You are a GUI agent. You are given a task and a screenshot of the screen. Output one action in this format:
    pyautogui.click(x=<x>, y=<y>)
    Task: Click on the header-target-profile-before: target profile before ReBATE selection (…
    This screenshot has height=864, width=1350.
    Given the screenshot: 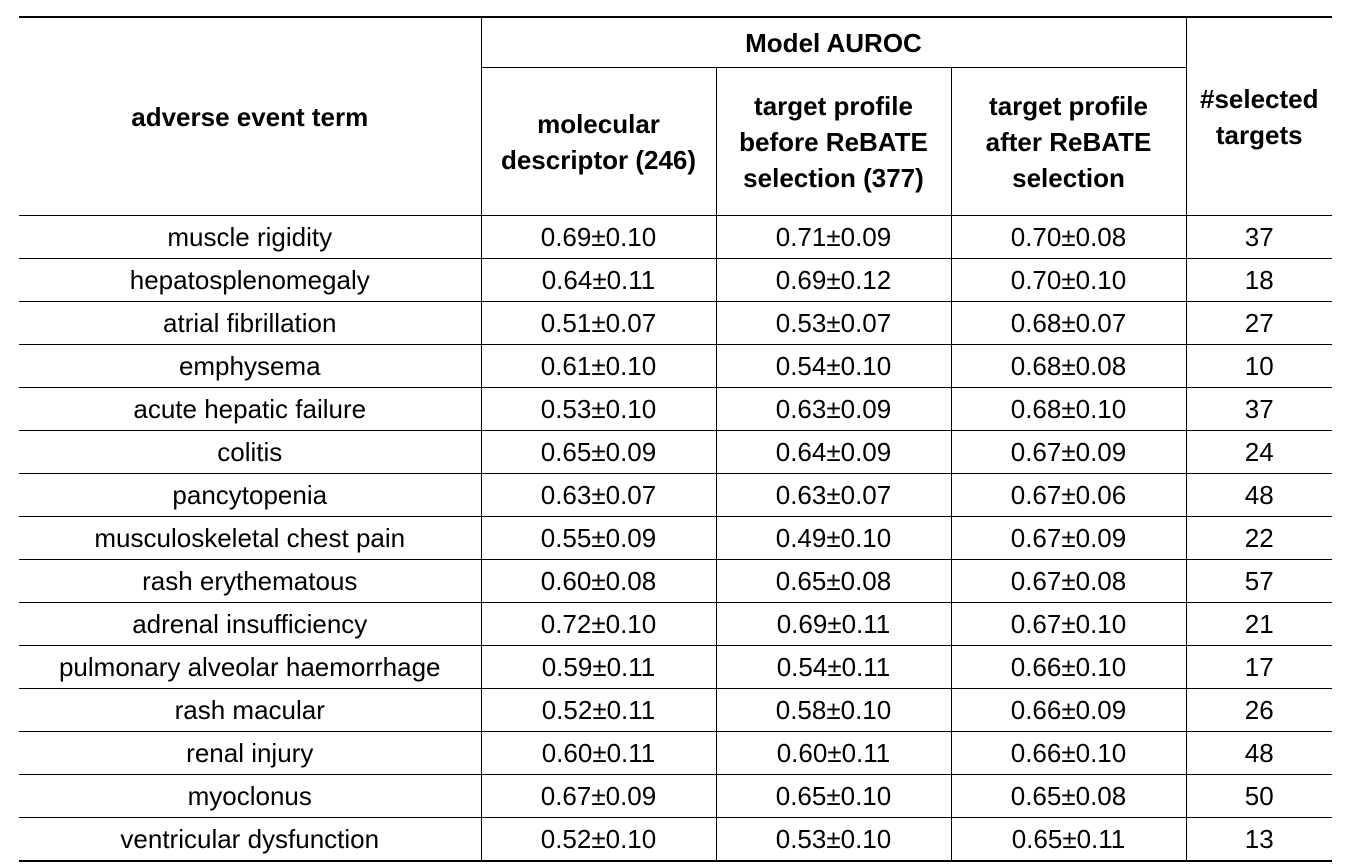 What is the action you would take?
    pyautogui.click(x=834, y=141)
    